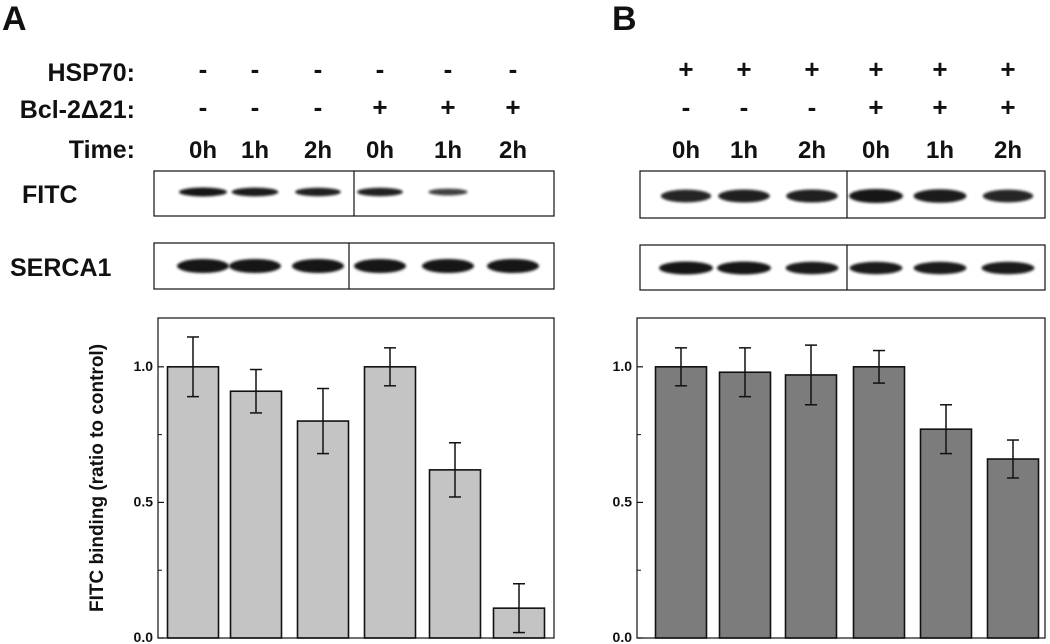  Describe the element at coordinates (77, 110) in the screenshot. I see `row-label-bcl2: Bcl-2Δ21:` at that location.